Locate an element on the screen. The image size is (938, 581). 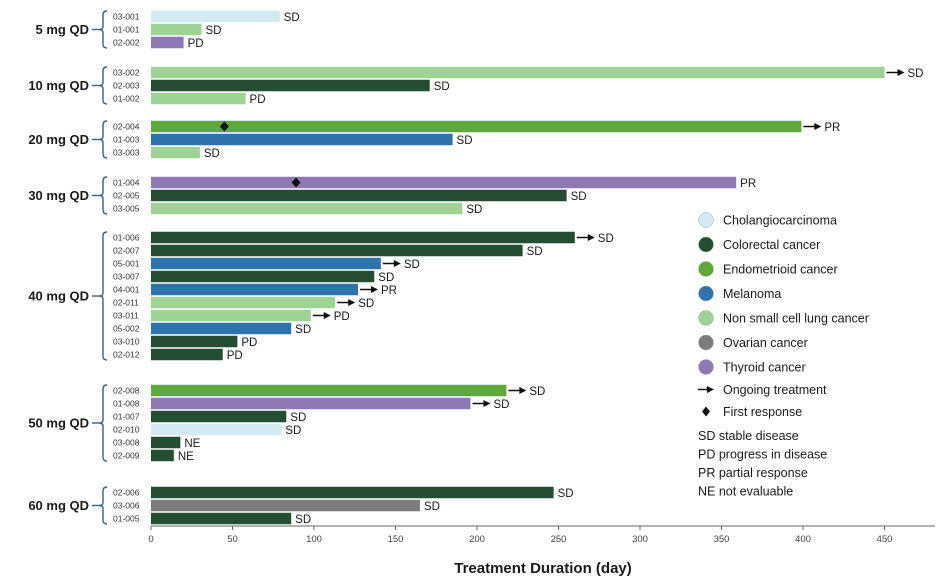
patient-row: 05-002 SD is located at coordinates (212, 329).